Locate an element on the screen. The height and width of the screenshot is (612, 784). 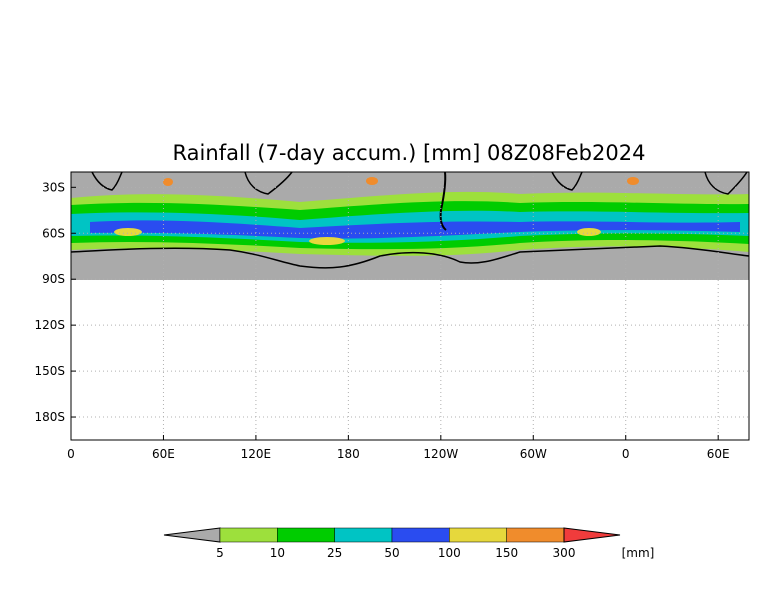
colorbar-level-label: 50 is located at coordinates (391, 553).